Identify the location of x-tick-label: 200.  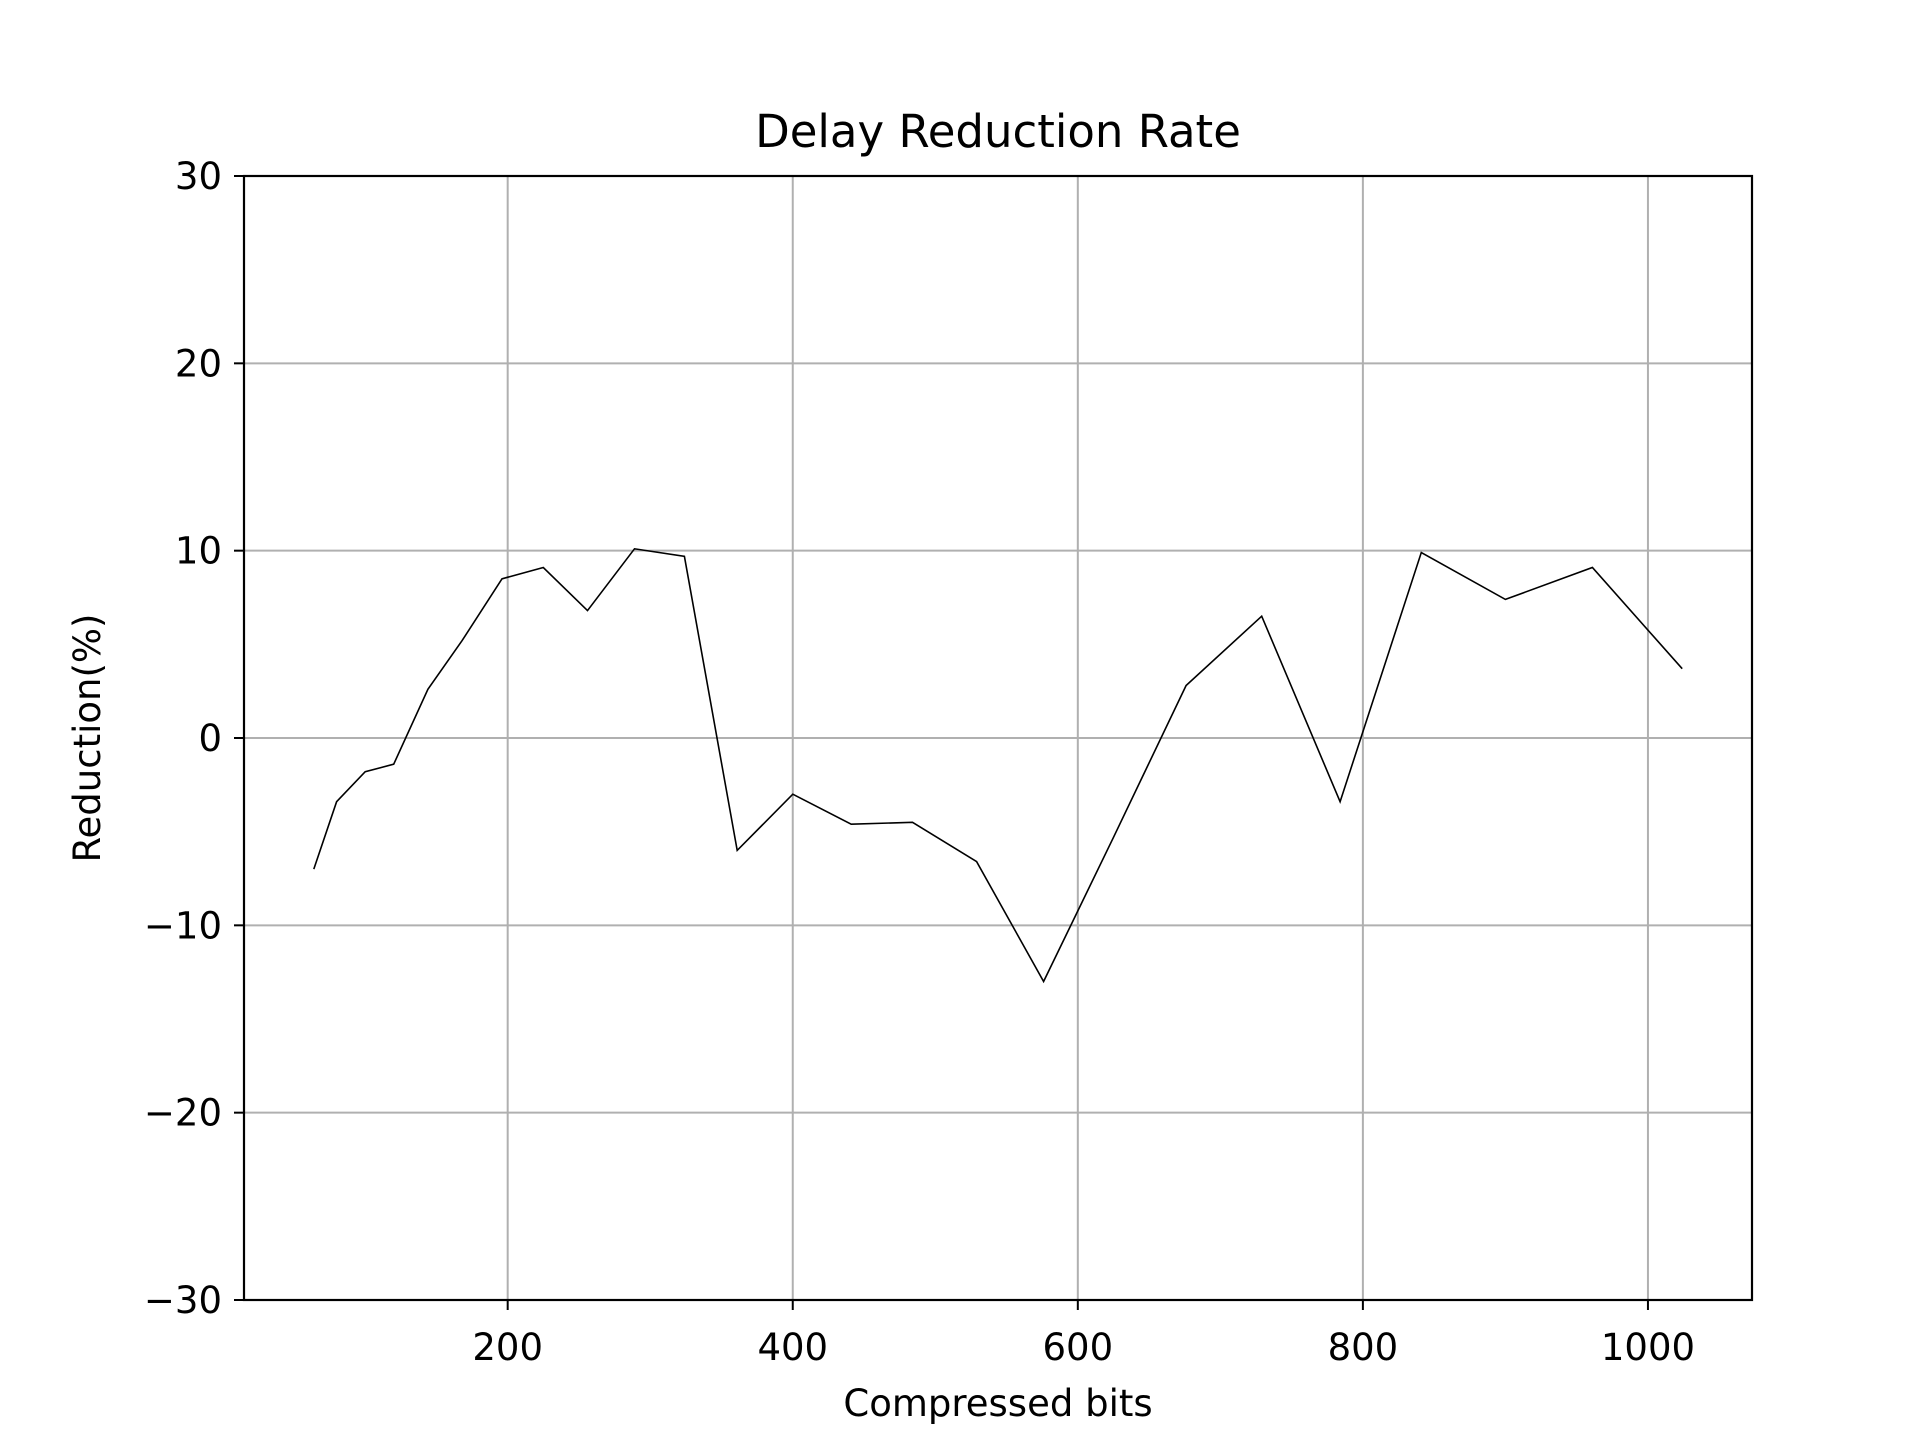
(507, 1347).